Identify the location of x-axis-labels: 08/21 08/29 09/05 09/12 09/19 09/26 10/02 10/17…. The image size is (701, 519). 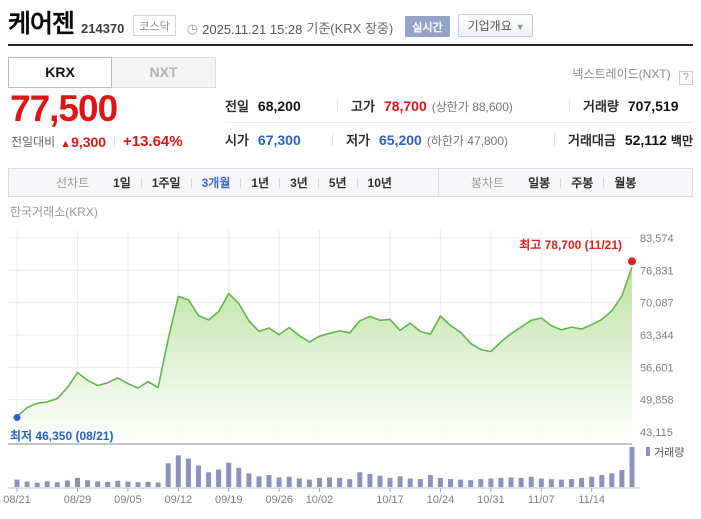
(304, 500).